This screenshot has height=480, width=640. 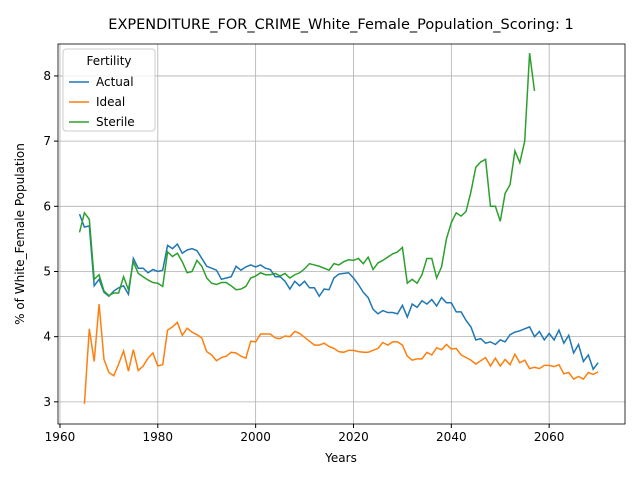 What do you see at coordinates (353, 437) in the screenshot?
I see `x-tick-label: 2020` at bounding box center [353, 437].